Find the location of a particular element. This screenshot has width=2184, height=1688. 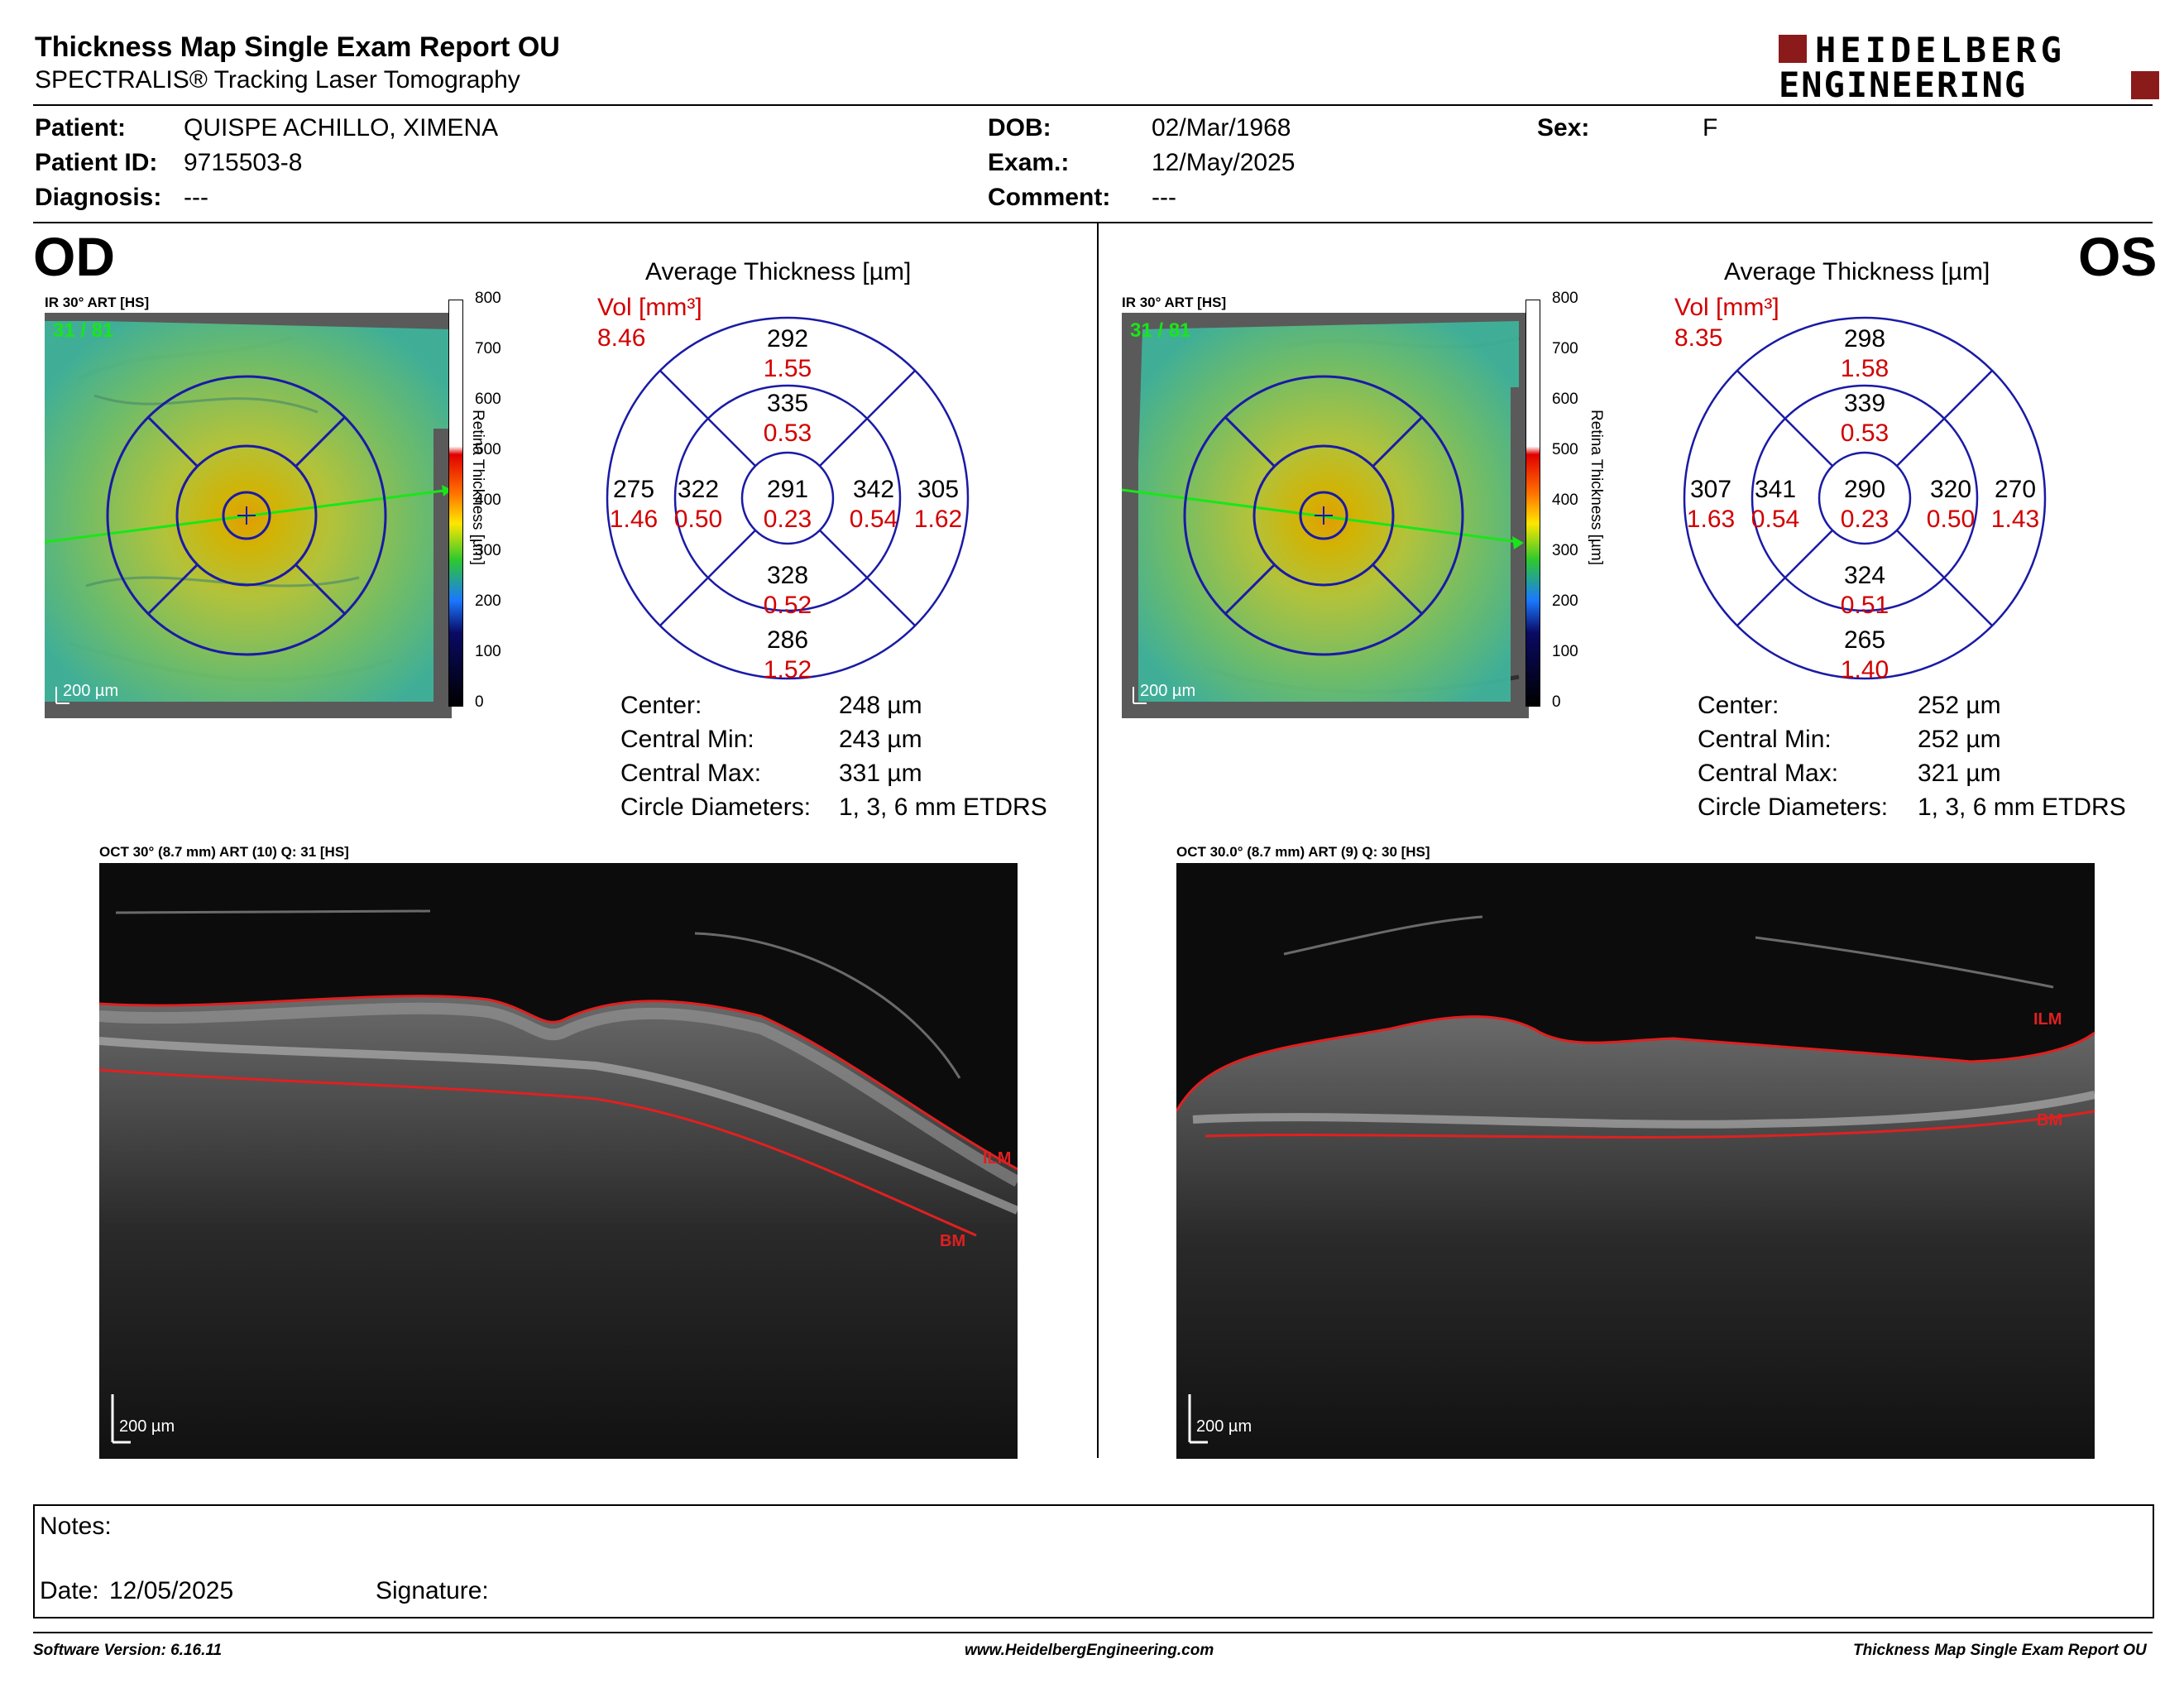

os-outer-temporal-volume: 1.43 is located at coordinates (2015, 519).